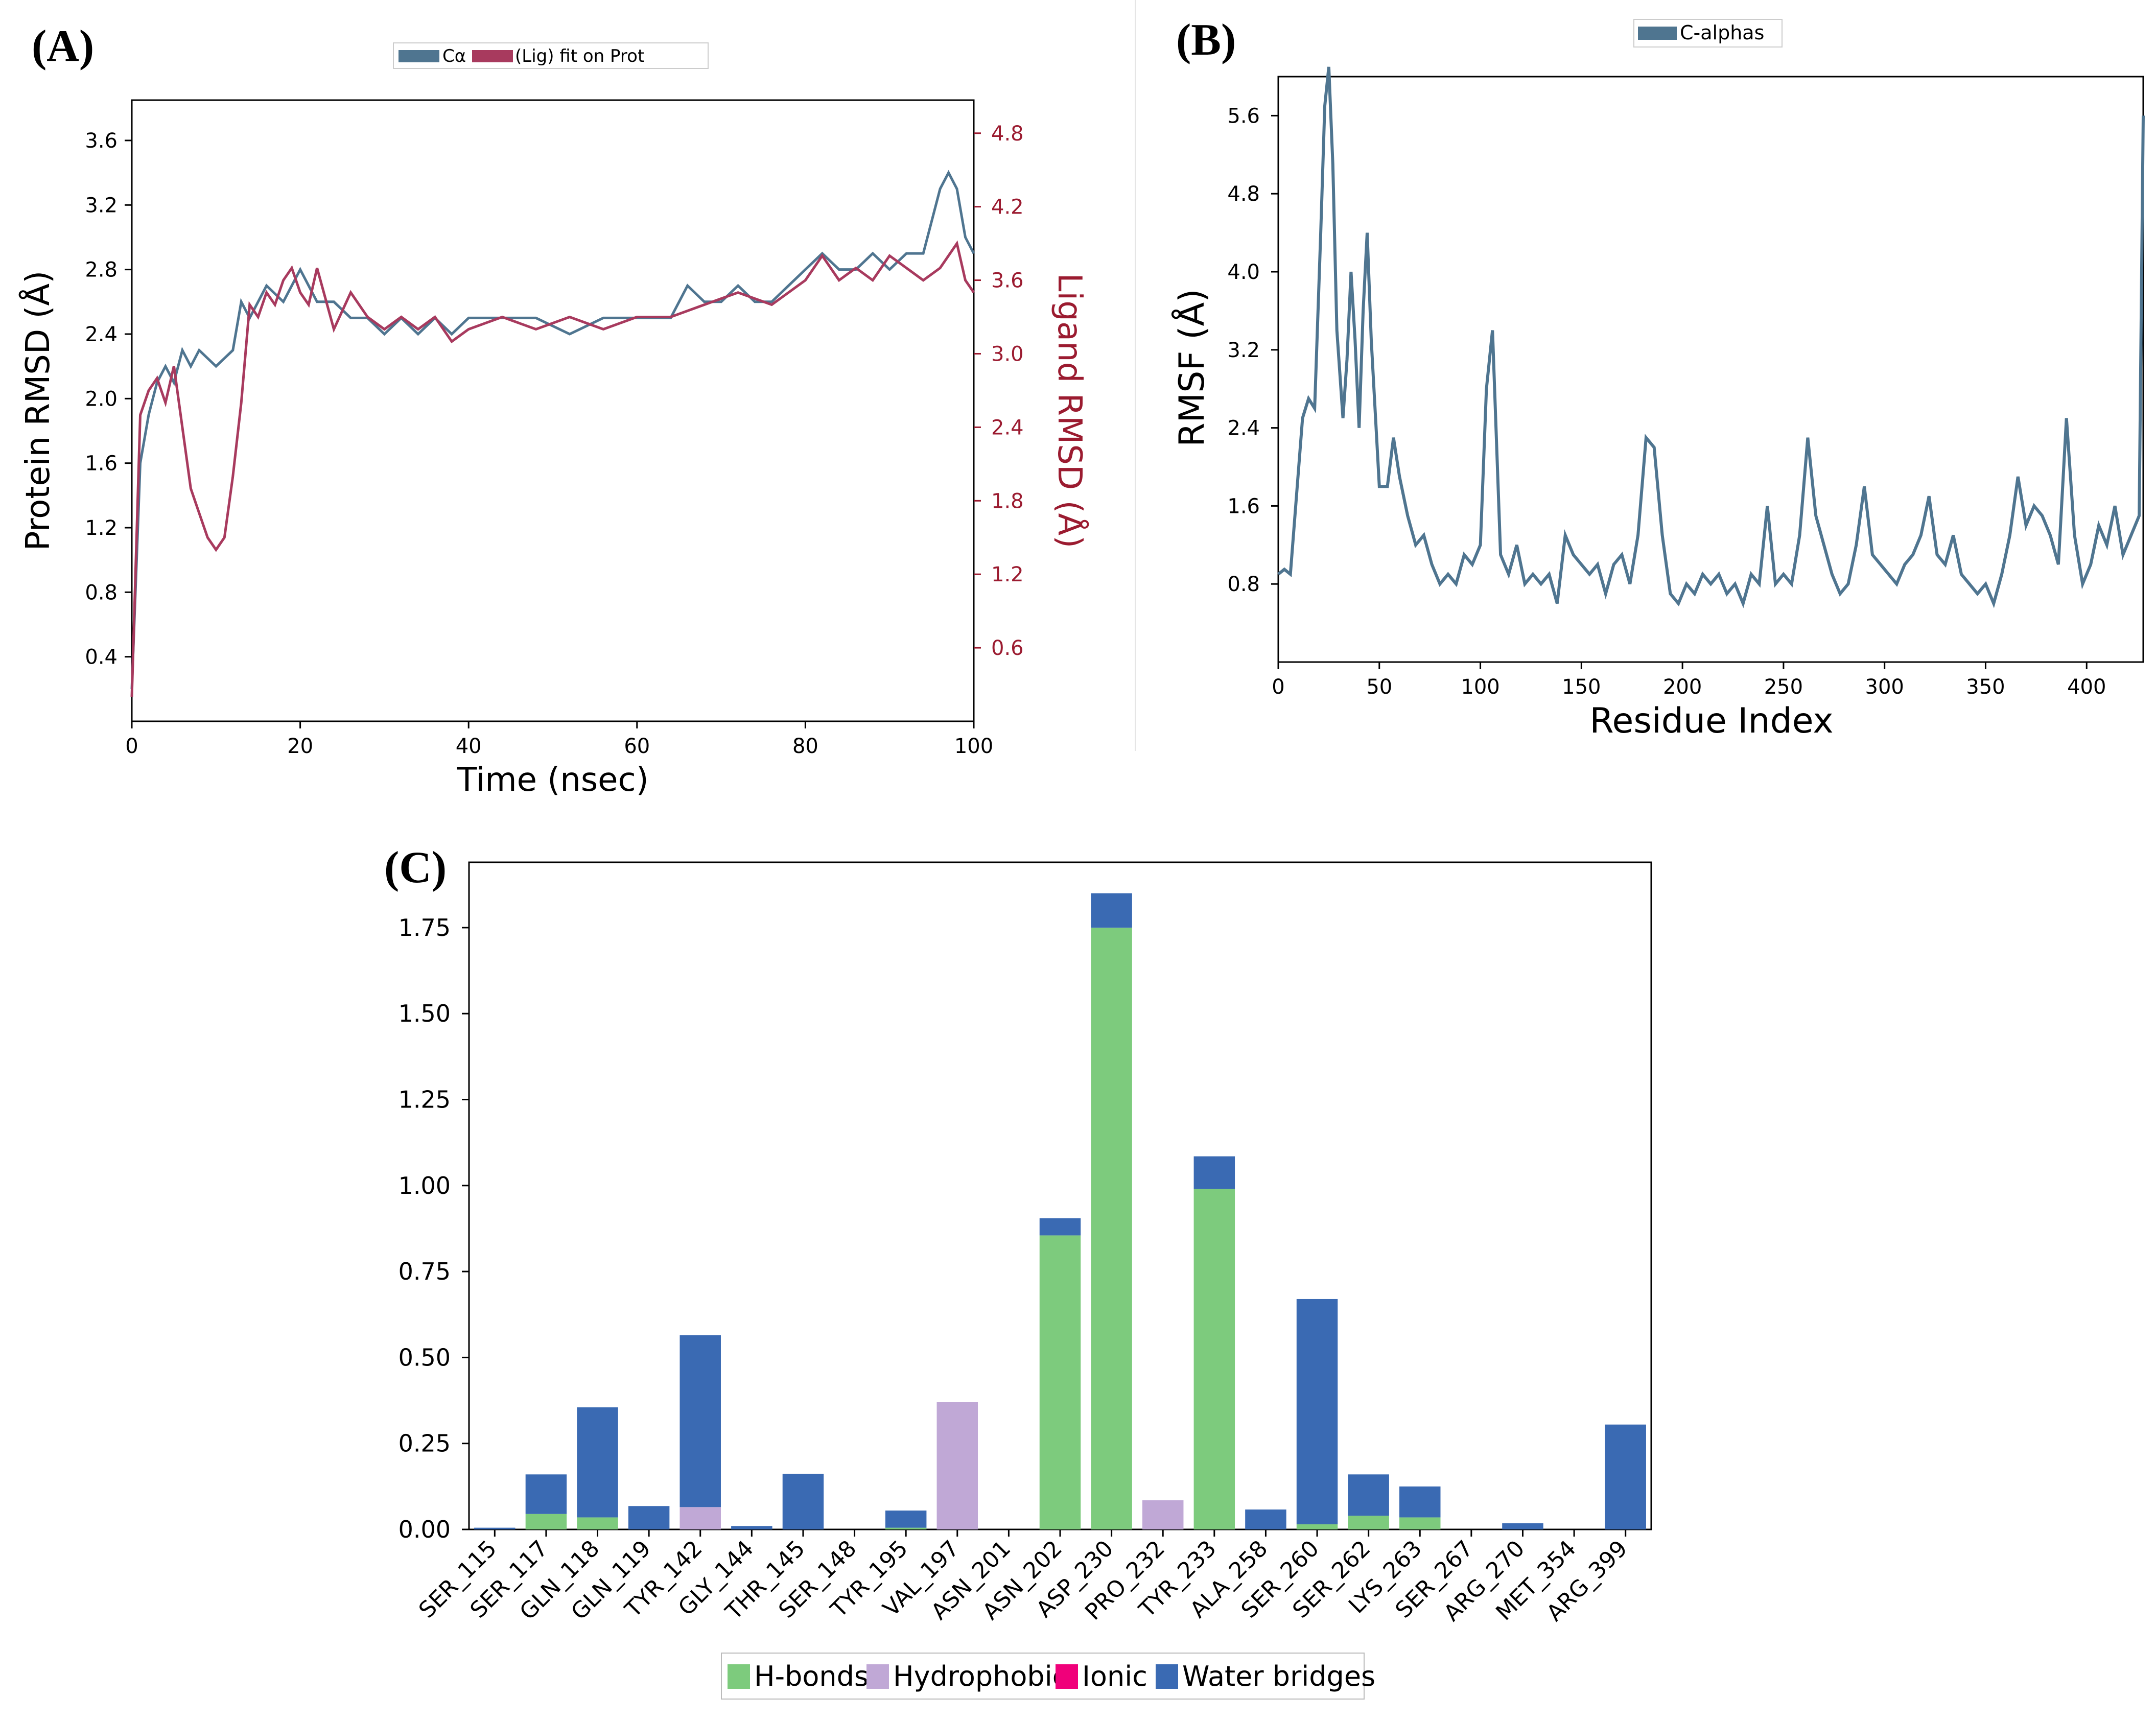  I want to click on x-tick-label-b: 0, so click(1278, 687).